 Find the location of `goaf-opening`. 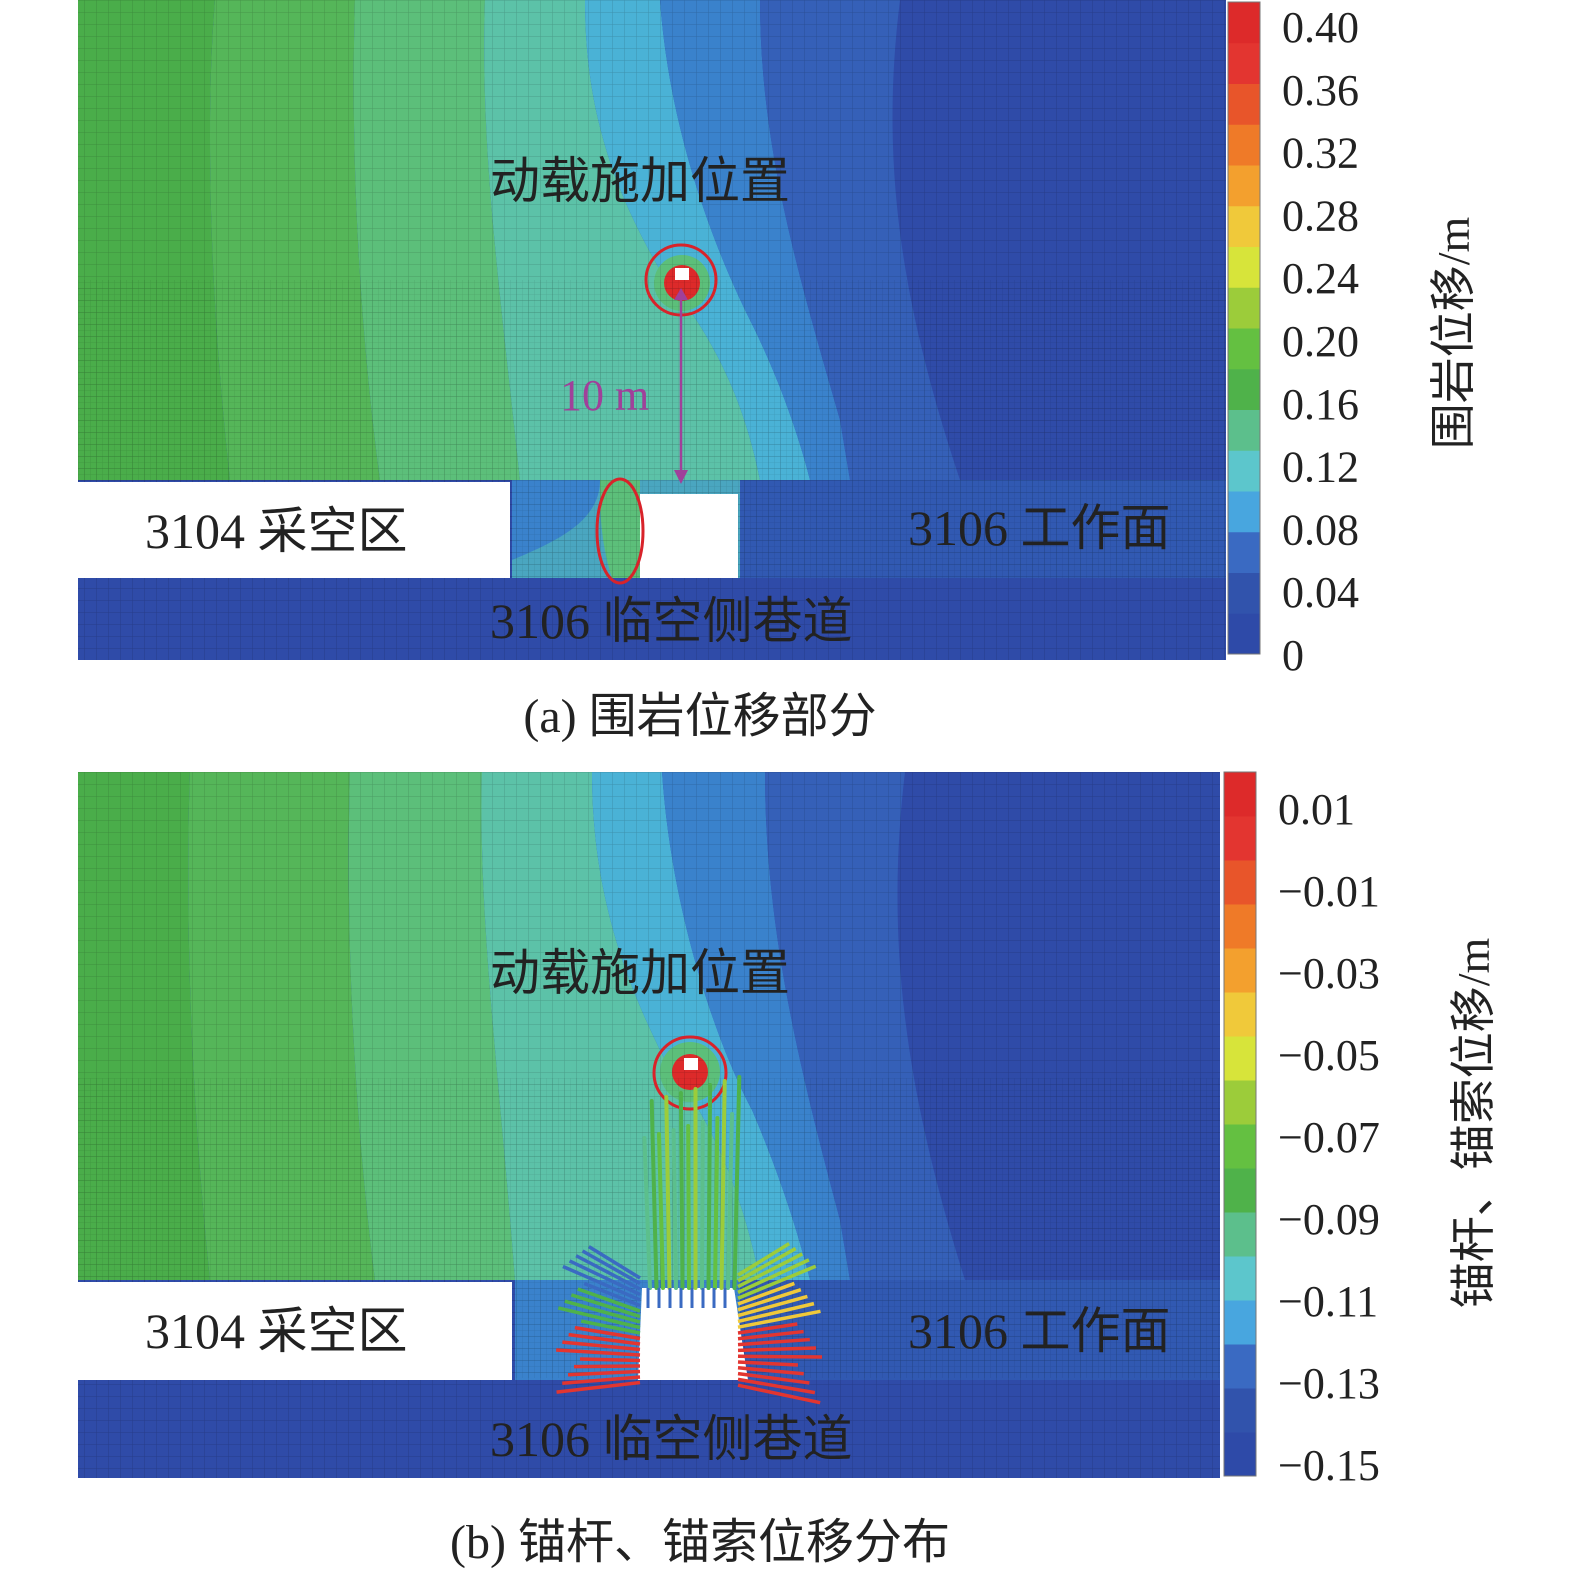

goaf-opening is located at coordinates (294, 530).